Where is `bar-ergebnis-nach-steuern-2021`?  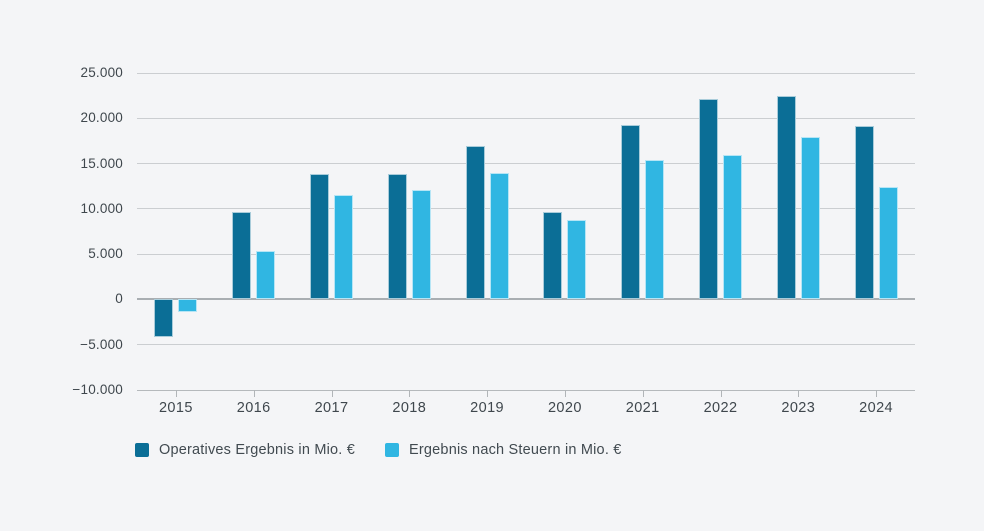 bar-ergebnis-nach-steuern-2021 is located at coordinates (655, 229).